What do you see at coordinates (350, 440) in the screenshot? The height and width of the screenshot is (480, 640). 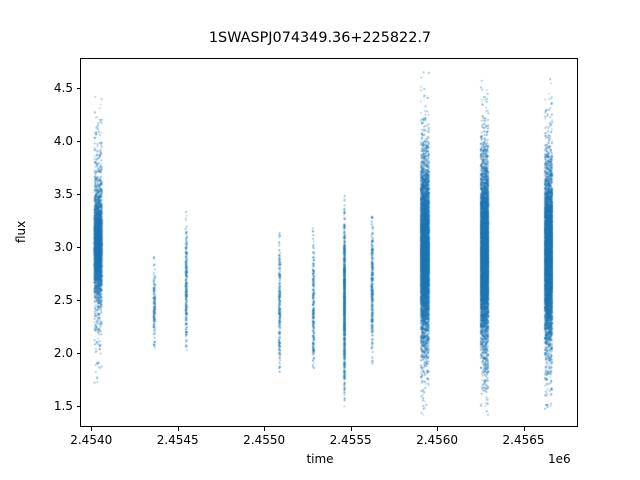 I see `x-tick-label: 2.4555` at bounding box center [350, 440].